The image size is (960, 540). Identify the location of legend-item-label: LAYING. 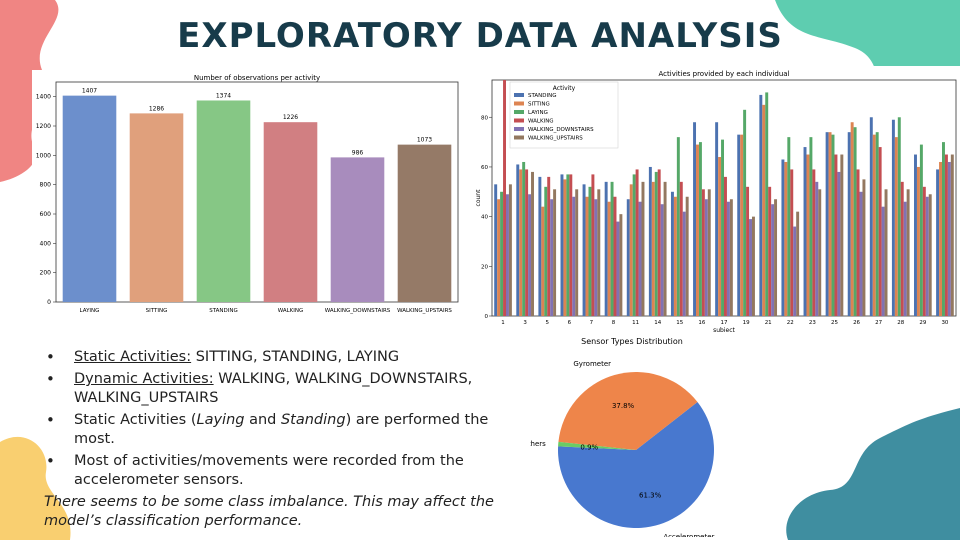
(538, 113).